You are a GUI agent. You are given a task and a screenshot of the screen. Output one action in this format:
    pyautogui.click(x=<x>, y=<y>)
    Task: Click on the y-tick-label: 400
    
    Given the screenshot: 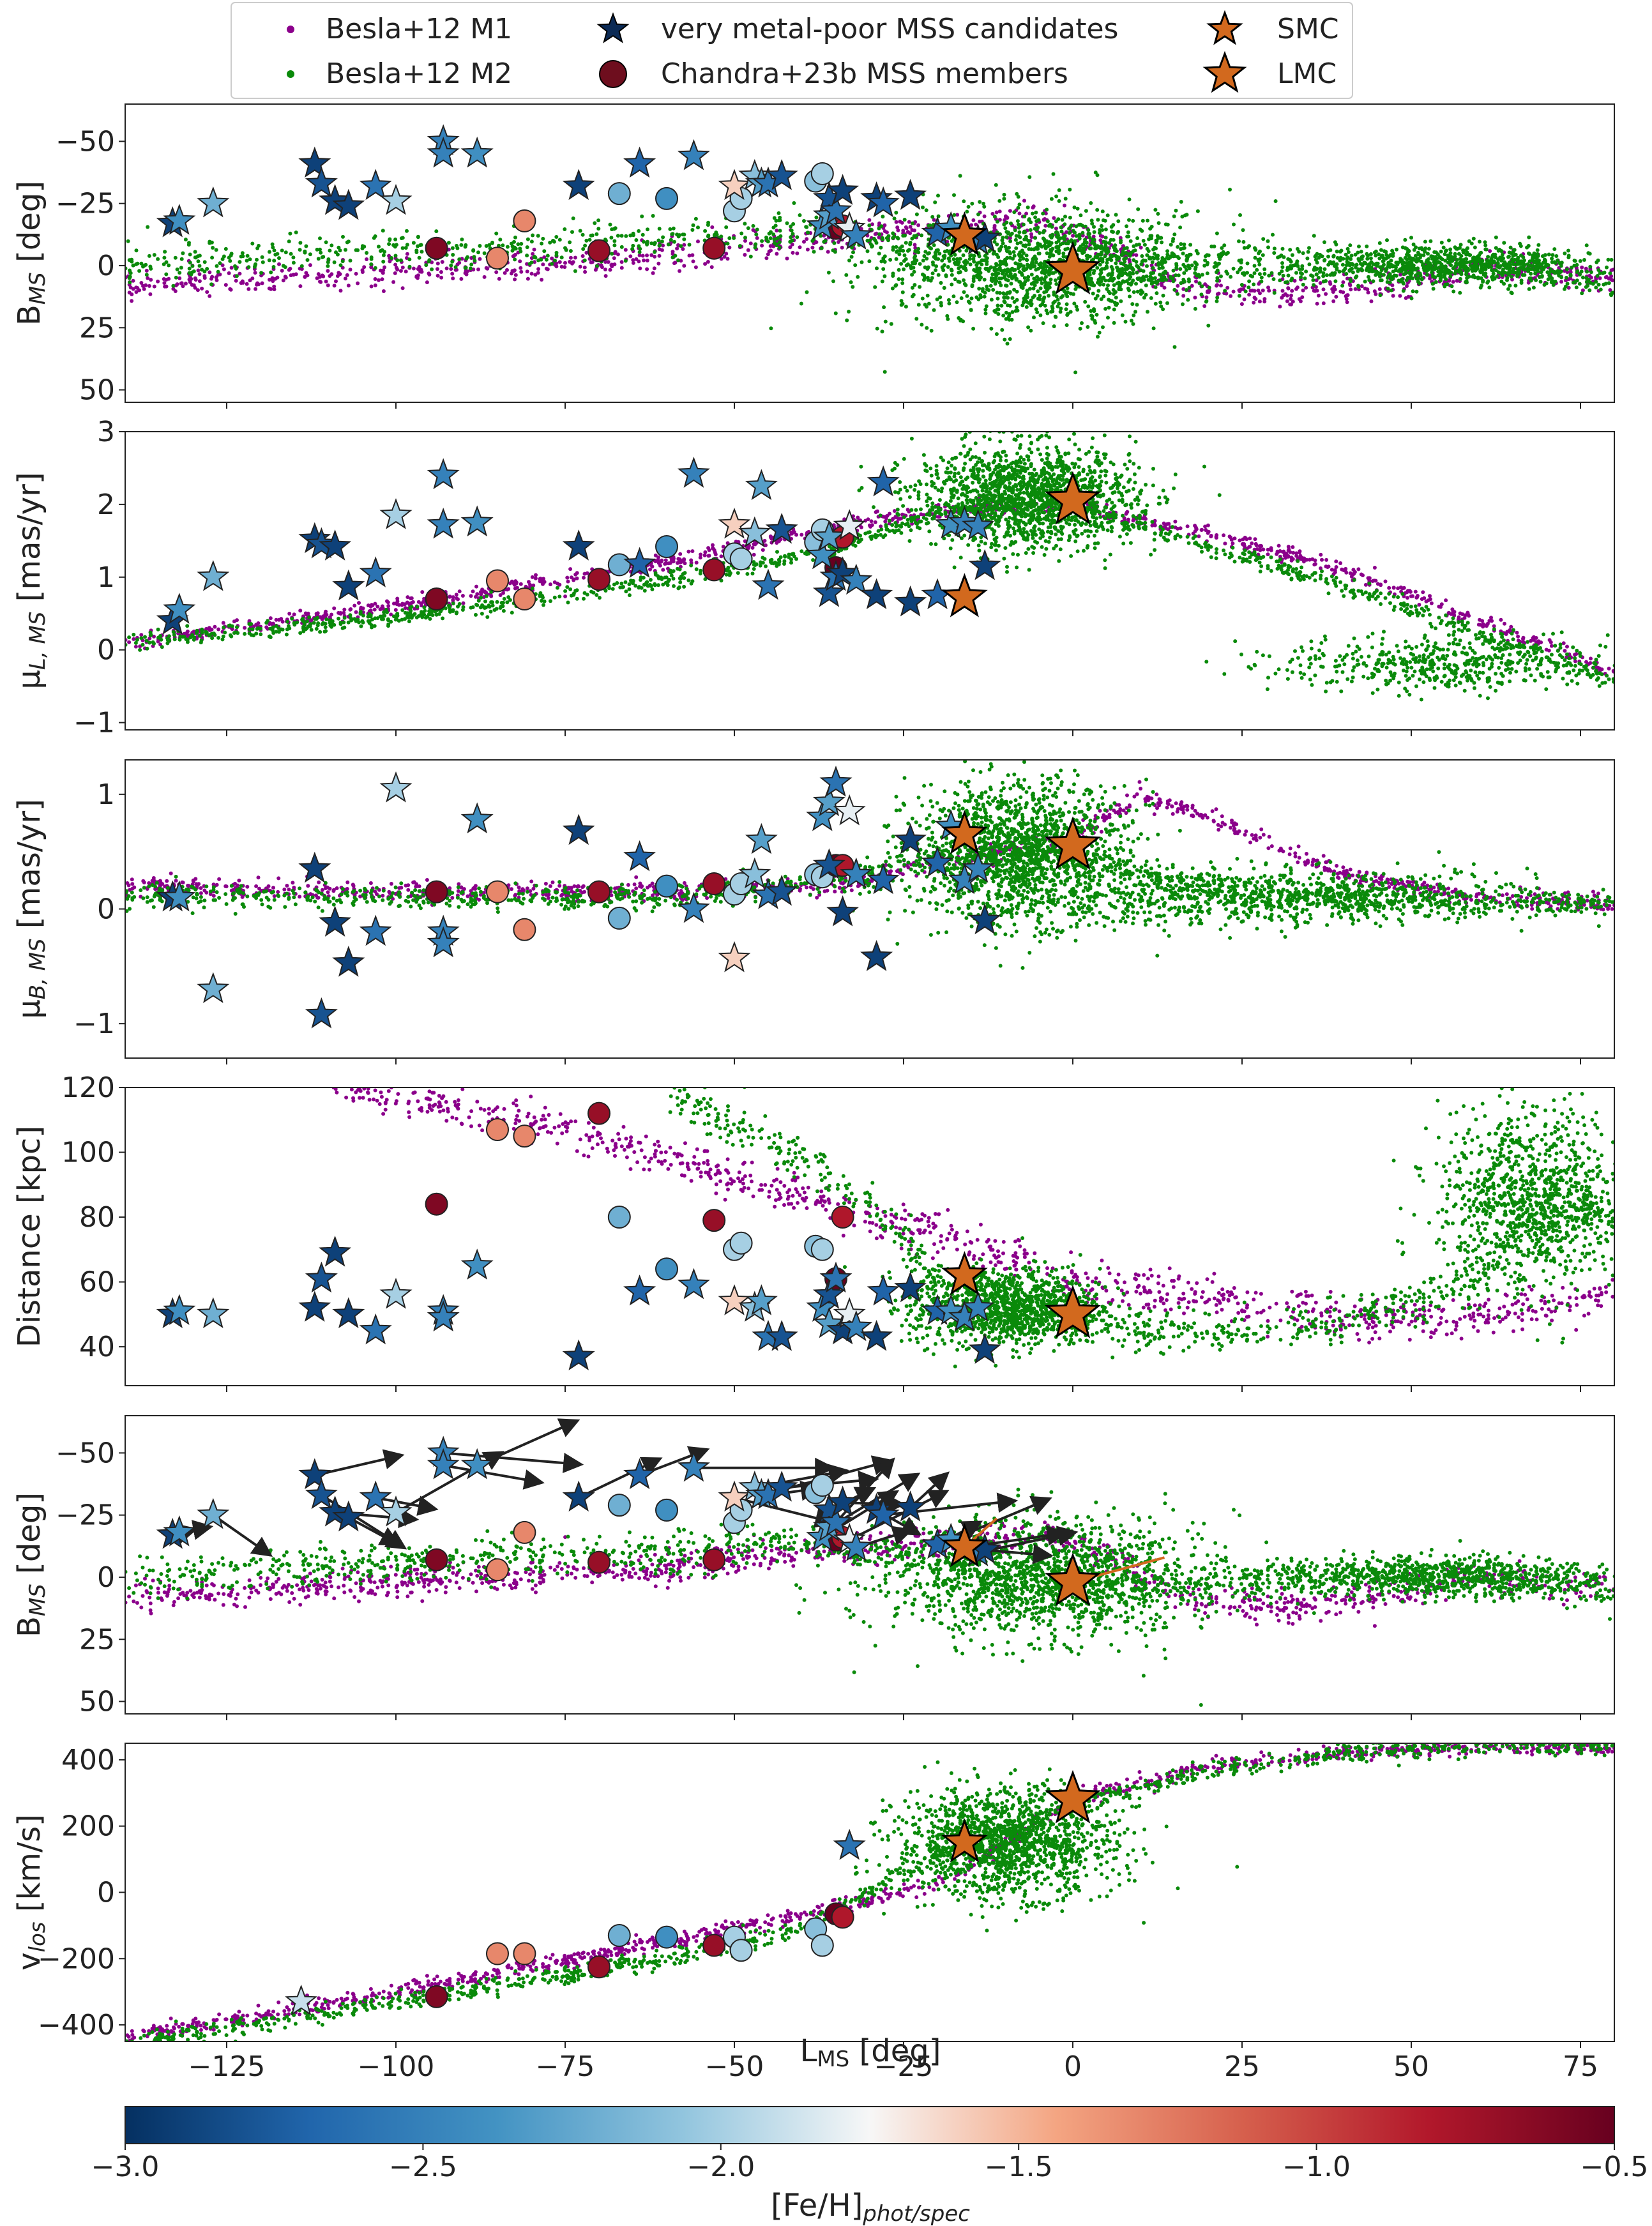 What is the action you would take?
    pyautogui.click(x=88, y=1760)
    